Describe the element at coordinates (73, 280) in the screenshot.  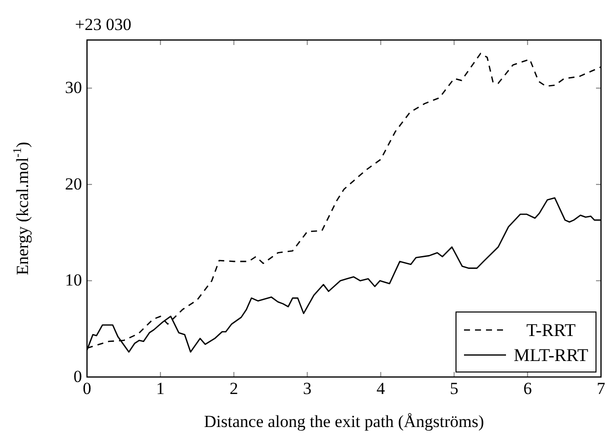
I see `y-tick-label: 10` at that location.